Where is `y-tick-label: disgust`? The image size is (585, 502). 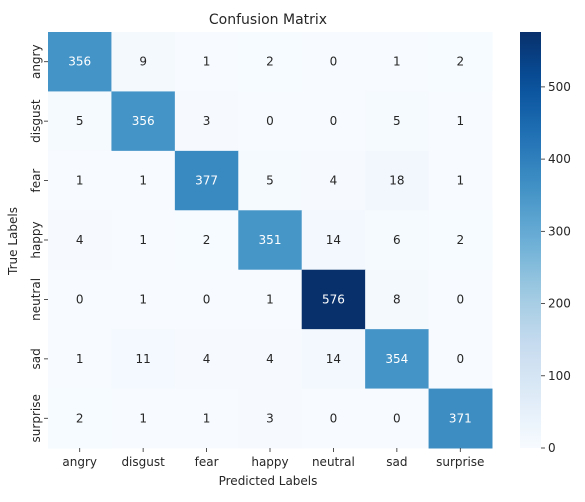 y-tick-label: disgust is located at coordinates (36, 121).